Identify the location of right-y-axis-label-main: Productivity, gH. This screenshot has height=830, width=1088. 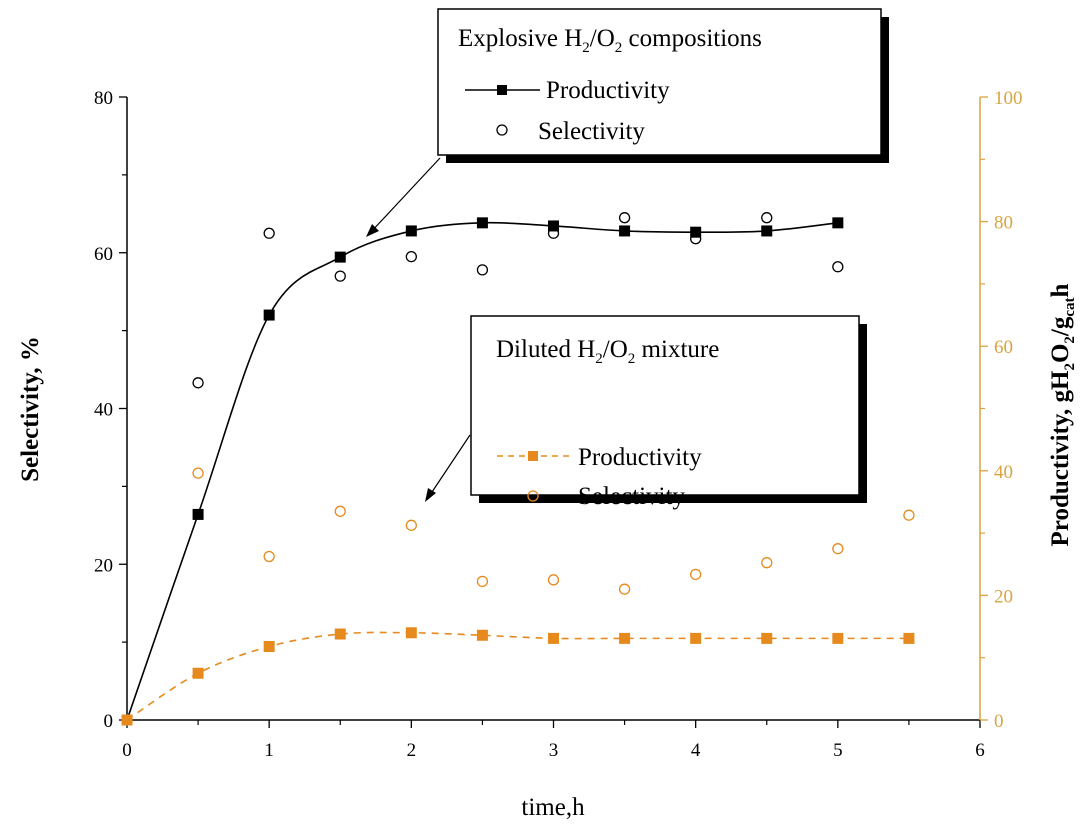
(1060, 458).